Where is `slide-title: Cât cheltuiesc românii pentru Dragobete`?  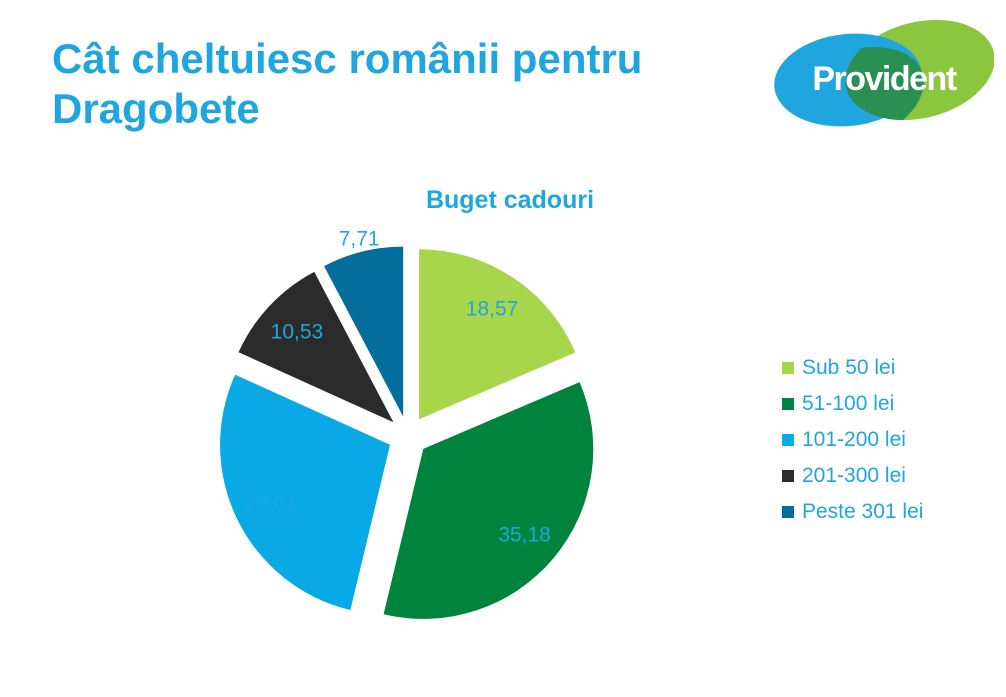
slide-title: Cât cheltuiesc românii pentru Dragobete is located at coordinates (392, 84).